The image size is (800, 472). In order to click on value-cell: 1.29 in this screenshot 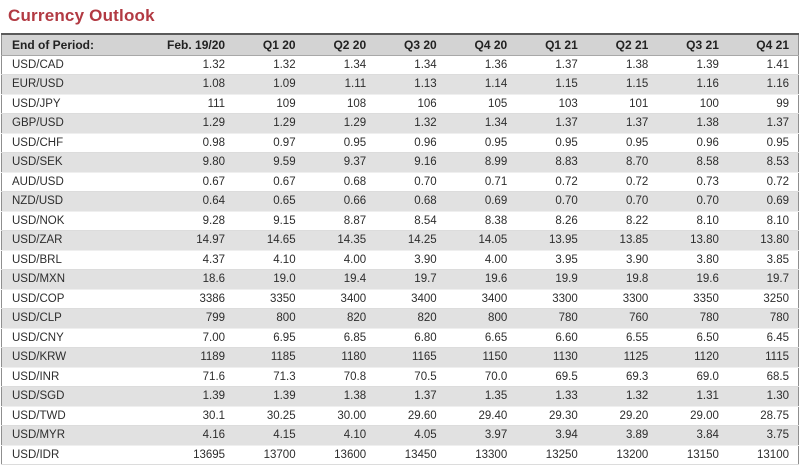, I will do `click(199, 123)`.